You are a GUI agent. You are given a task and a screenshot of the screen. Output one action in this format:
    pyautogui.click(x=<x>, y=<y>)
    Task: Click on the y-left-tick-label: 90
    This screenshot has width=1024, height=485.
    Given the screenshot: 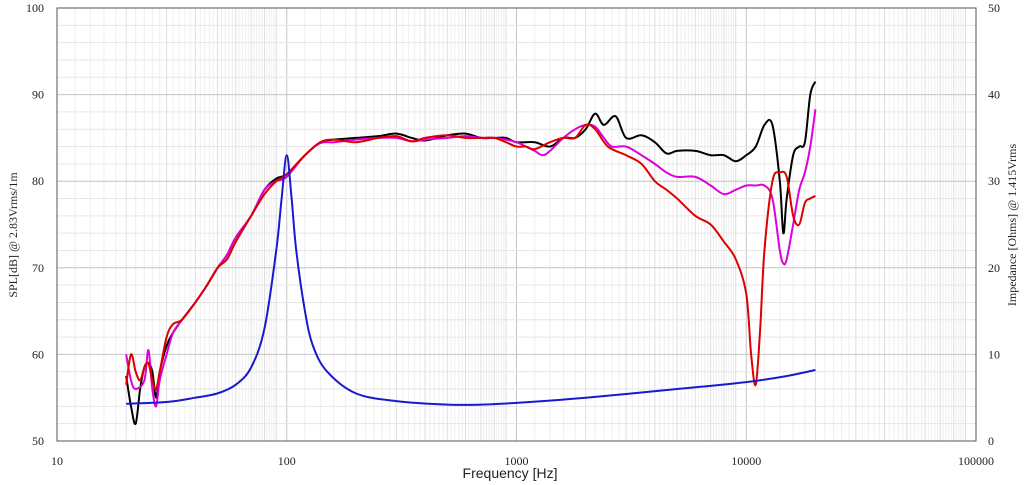 What is the action you would take?
    pyautogui.click(x=38, y=95)
    